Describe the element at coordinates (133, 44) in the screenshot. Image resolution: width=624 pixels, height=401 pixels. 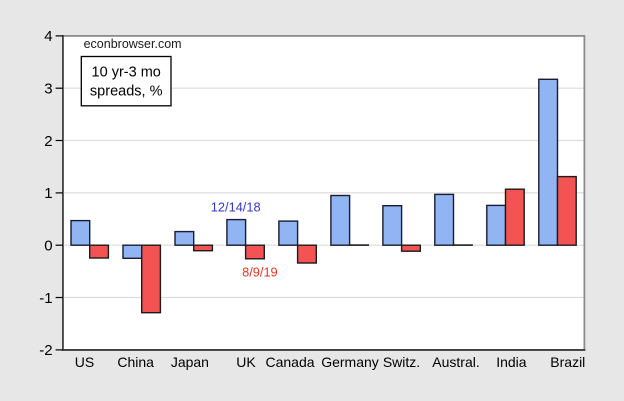
I see `svg-text: econbrowser.com` at that location.